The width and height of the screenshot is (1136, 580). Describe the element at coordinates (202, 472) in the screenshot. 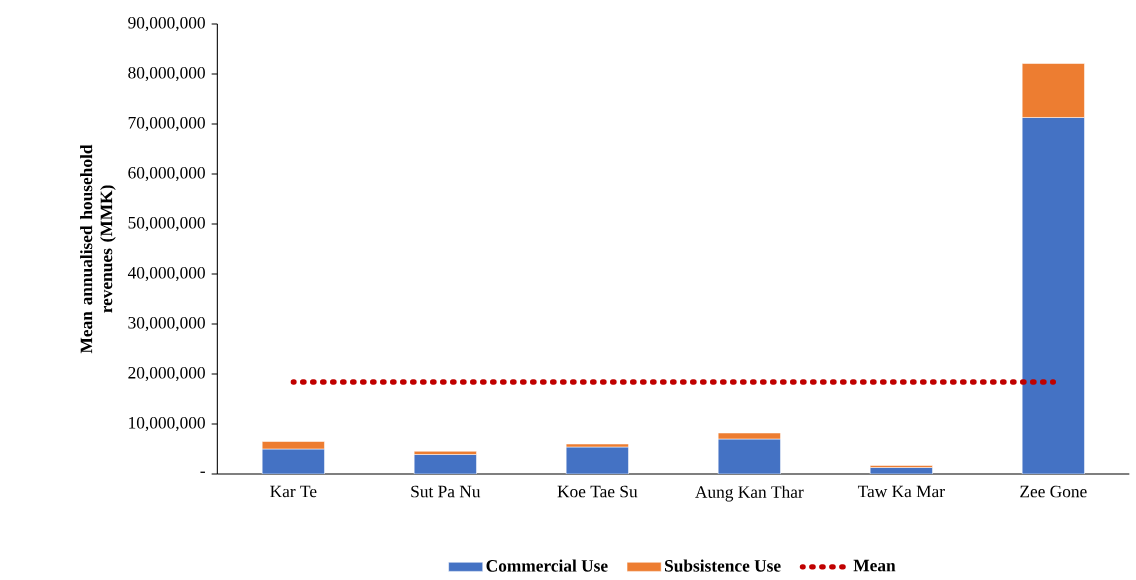

I see `y-tick-label: -` at that location.